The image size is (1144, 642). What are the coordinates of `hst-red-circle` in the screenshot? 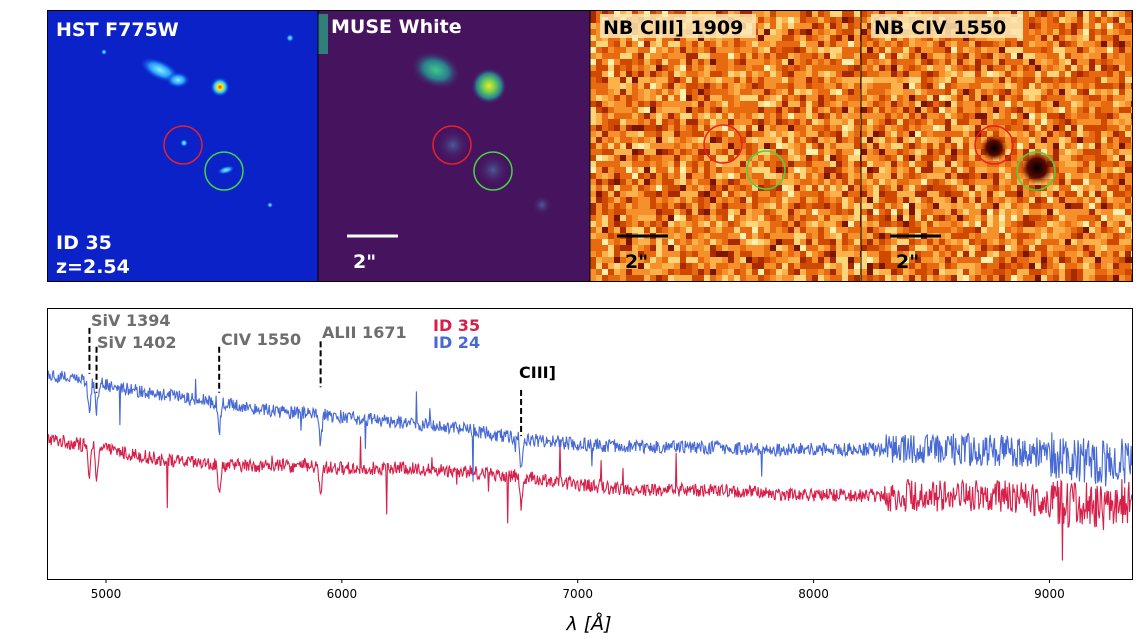 It's located at (183, 145).